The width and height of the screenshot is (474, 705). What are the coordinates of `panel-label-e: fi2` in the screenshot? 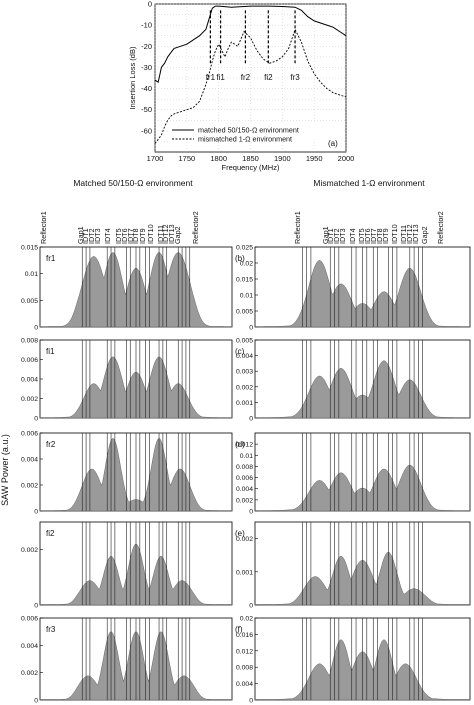 It's located at (50, 533).